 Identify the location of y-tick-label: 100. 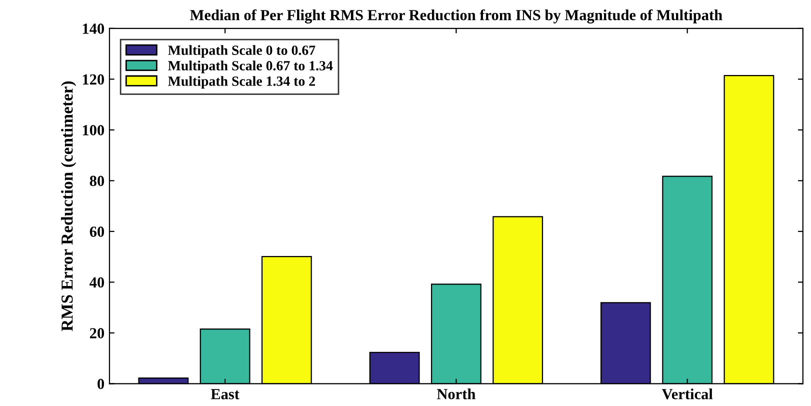
(93, 130).